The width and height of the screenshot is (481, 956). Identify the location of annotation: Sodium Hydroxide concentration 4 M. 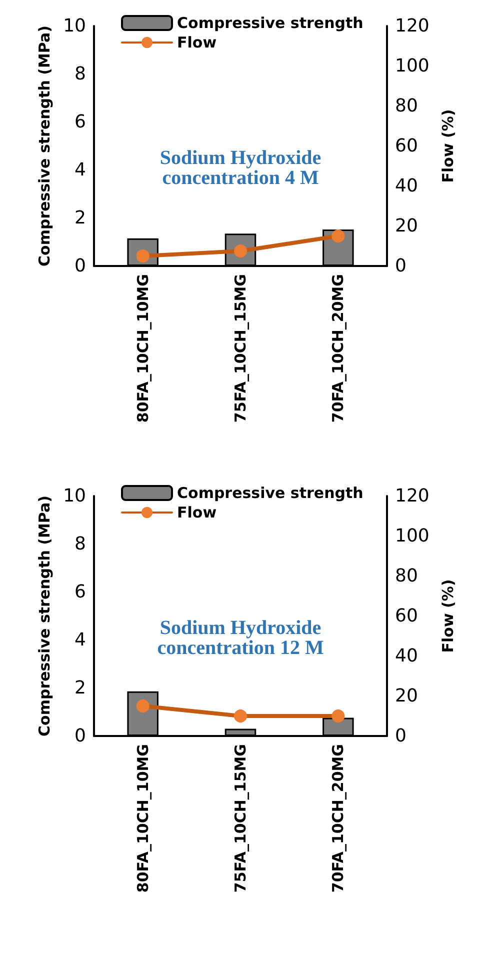
(241, 168).